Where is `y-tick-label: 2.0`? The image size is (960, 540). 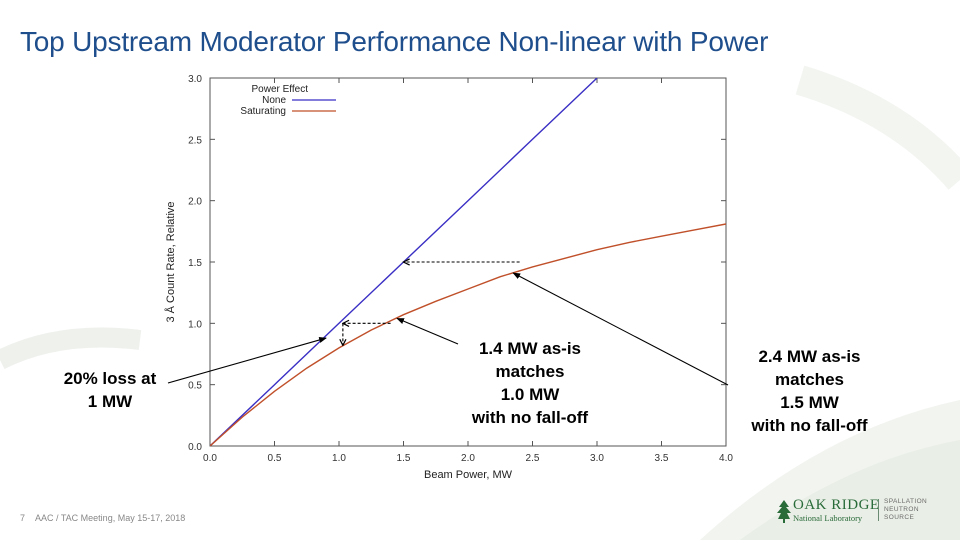 y-tick-label: 2.0 is located at coordinates (195, 202).